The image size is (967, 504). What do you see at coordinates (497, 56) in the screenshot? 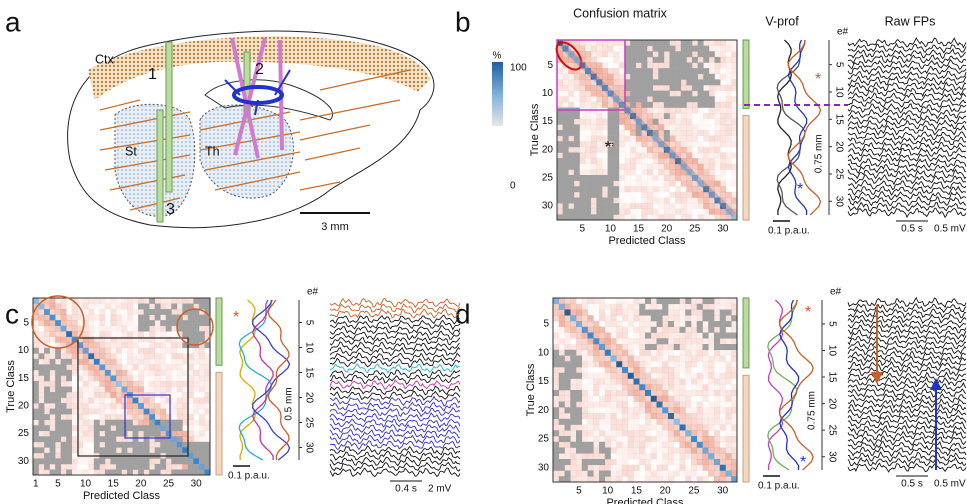
I see `colorbar-unit: %` at bounding box center [497, 56].